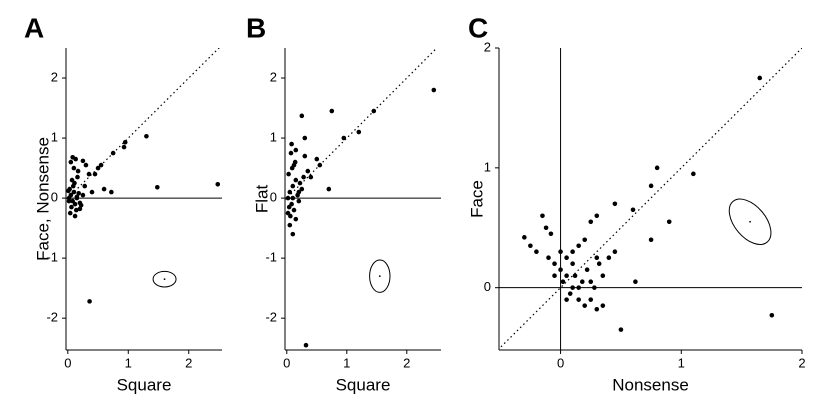  I want to click on plot-area, so click(144, 176).